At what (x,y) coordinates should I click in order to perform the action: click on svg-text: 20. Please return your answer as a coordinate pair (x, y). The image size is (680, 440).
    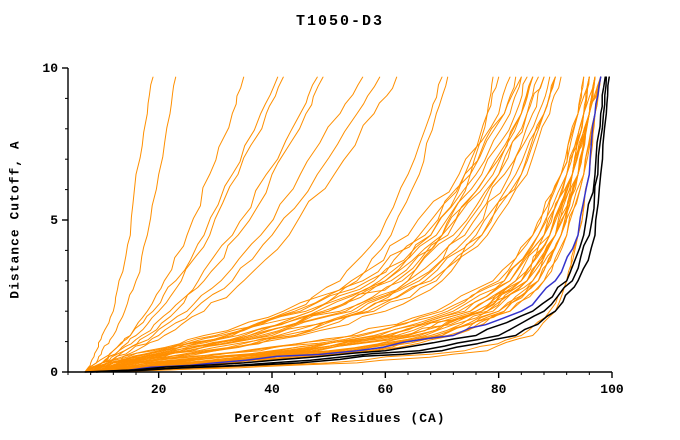
    Looking at the image, I should click on (159, 389).